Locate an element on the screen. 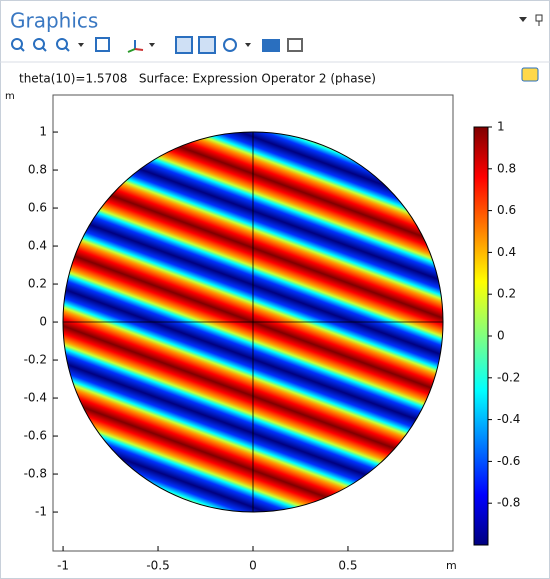 The height and width of the screenshot is (579, 550). colorbar-tick-label: 0 is located at coordinates (501, 336).